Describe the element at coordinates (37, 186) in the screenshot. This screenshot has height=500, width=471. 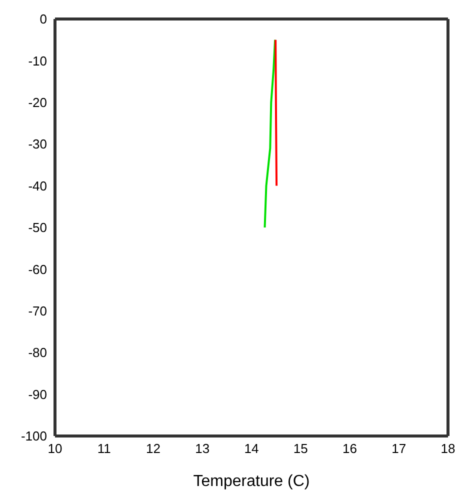
I see `y-tick-label: -40` at that location.